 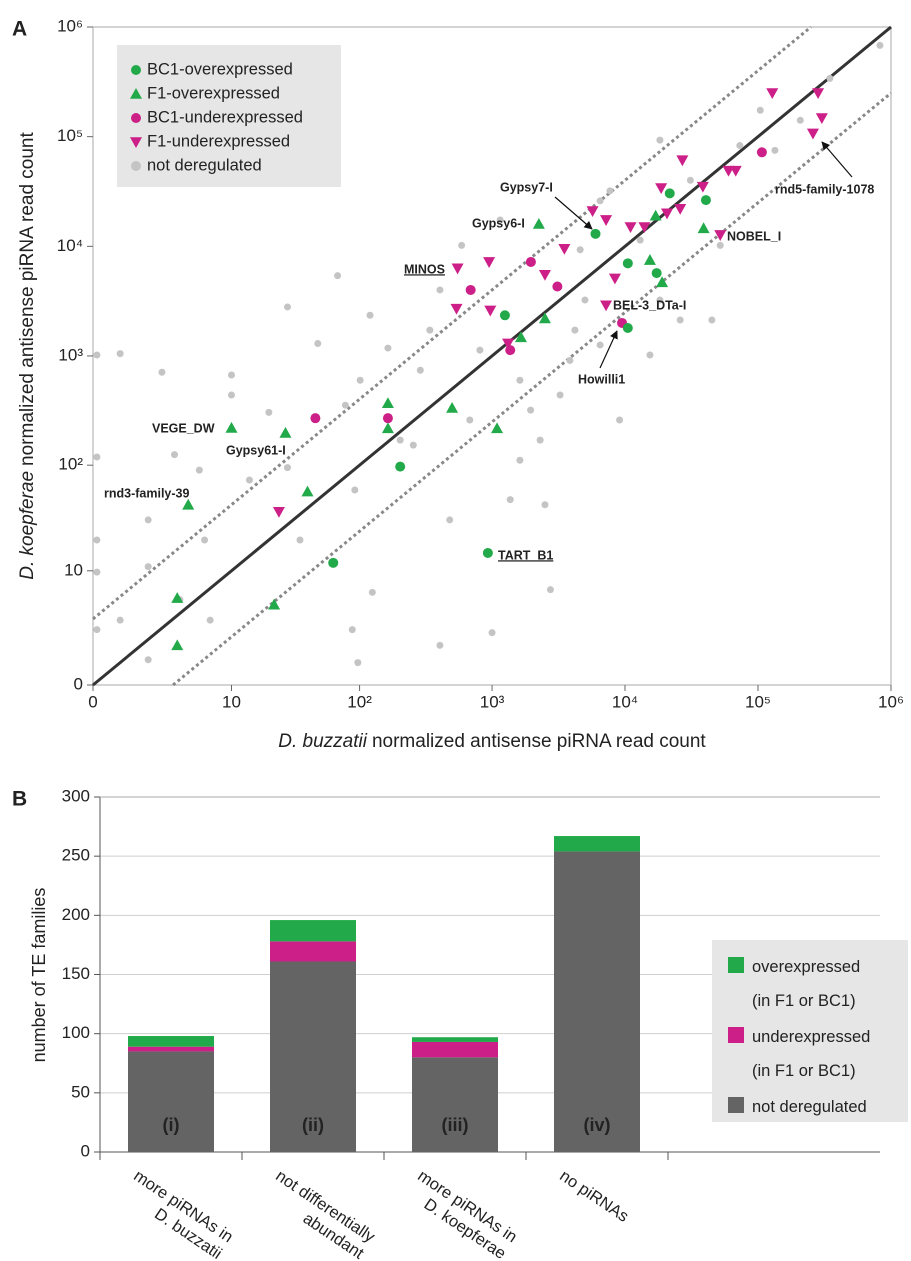 I want to click on y-axis-label-text: normalized antisense piRNA read count, so click(x=27, y=299).